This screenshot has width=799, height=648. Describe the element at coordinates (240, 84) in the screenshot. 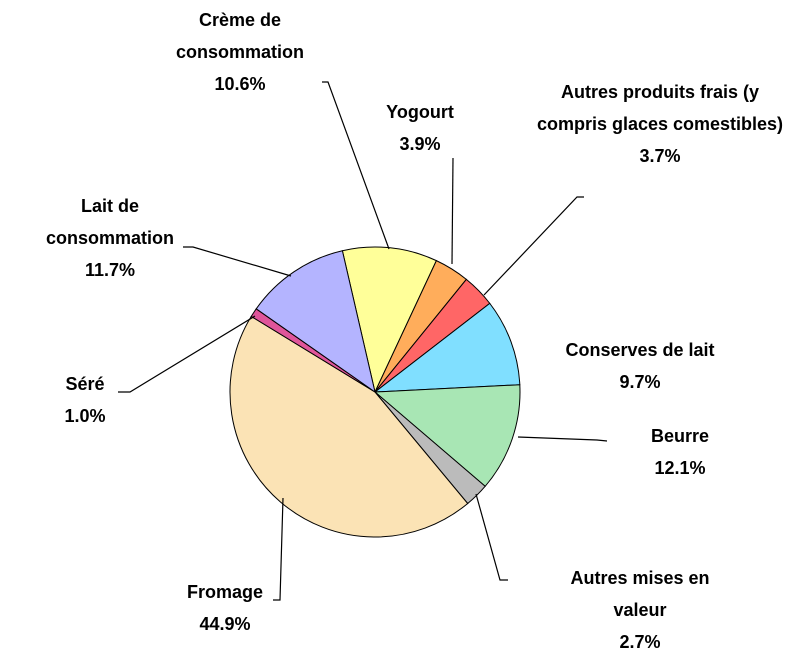

I see `value-label: 10.6%` at that location.